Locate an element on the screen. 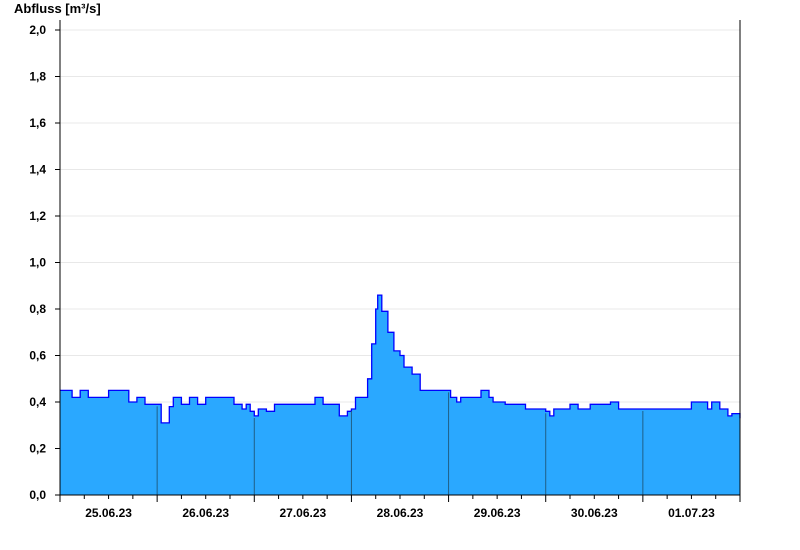 This screenshot has height=550, width=800. y-tick-label: 2,0 is located at coordinates (37, 30).